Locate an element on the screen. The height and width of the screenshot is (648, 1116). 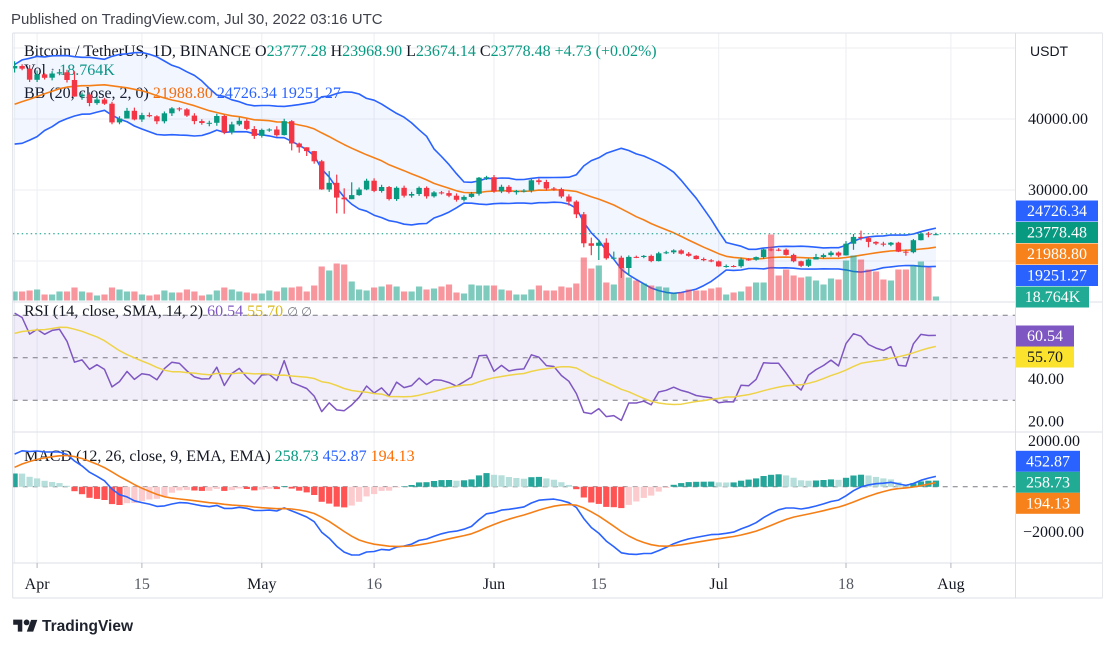
svg-text: 18.764K is located at coordinates (1053, 297).